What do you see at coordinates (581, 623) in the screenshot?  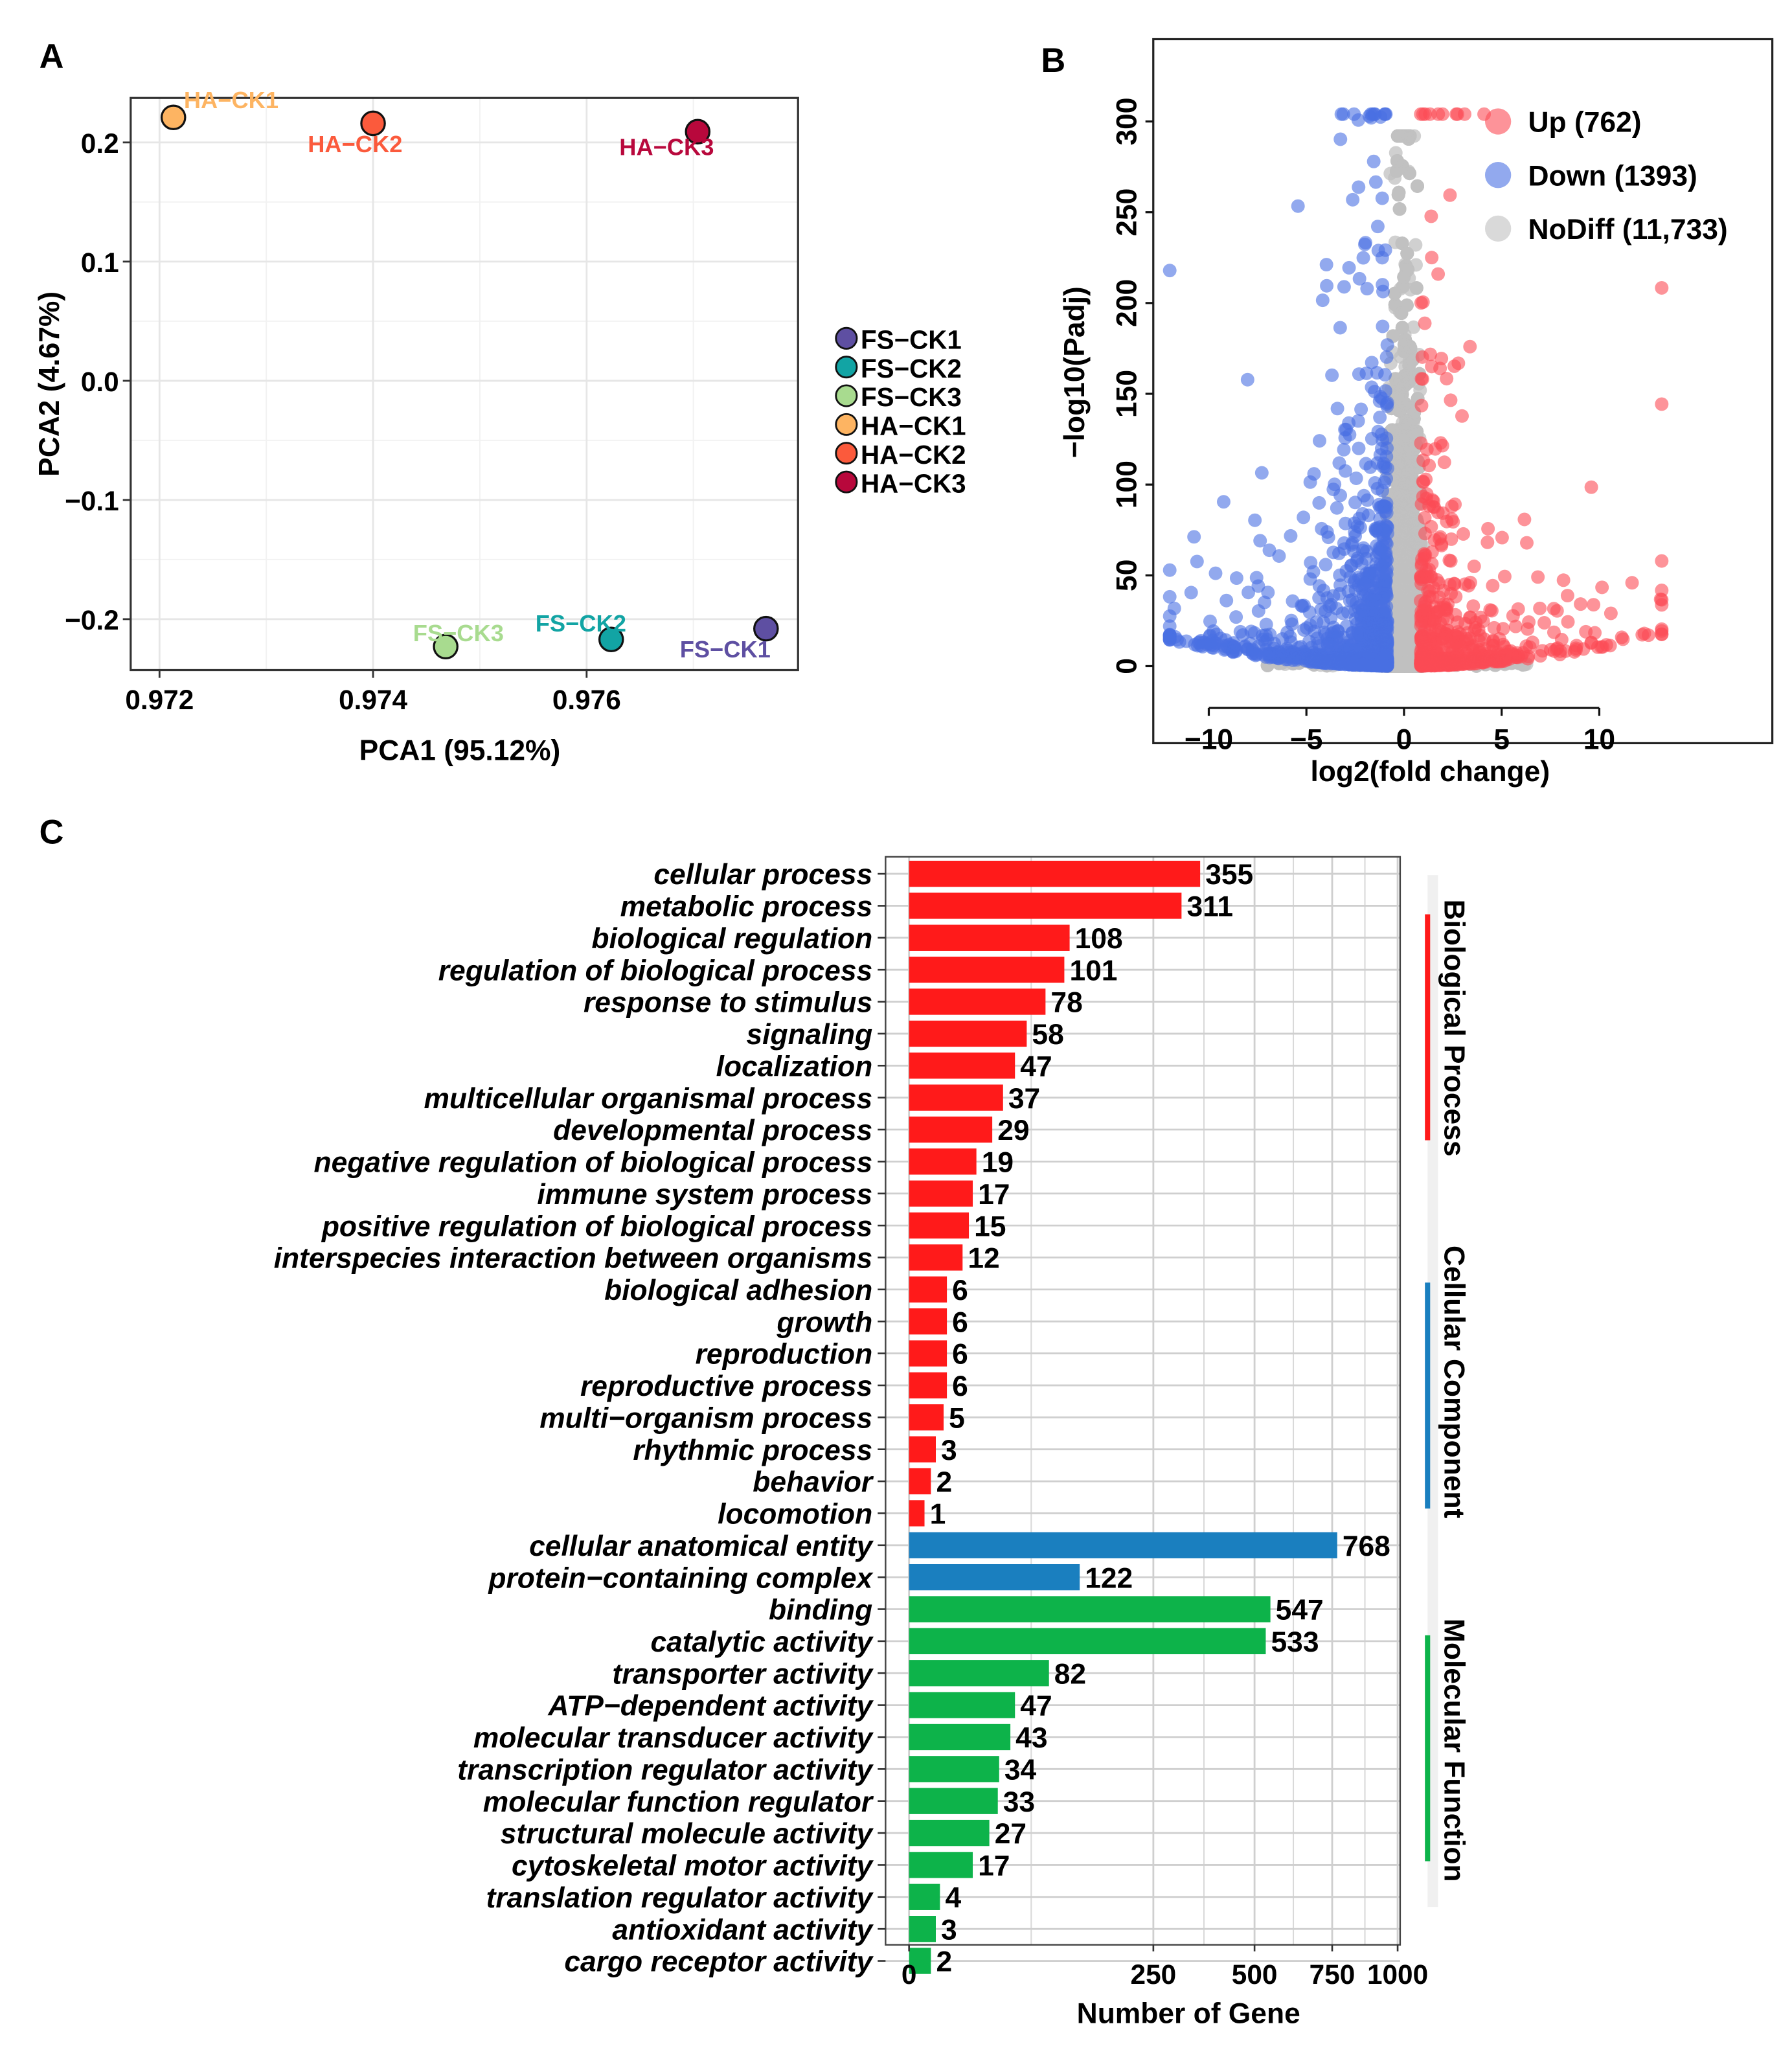 I see `pca-point-label: FS−CK2` at bounding box center [581, 623].